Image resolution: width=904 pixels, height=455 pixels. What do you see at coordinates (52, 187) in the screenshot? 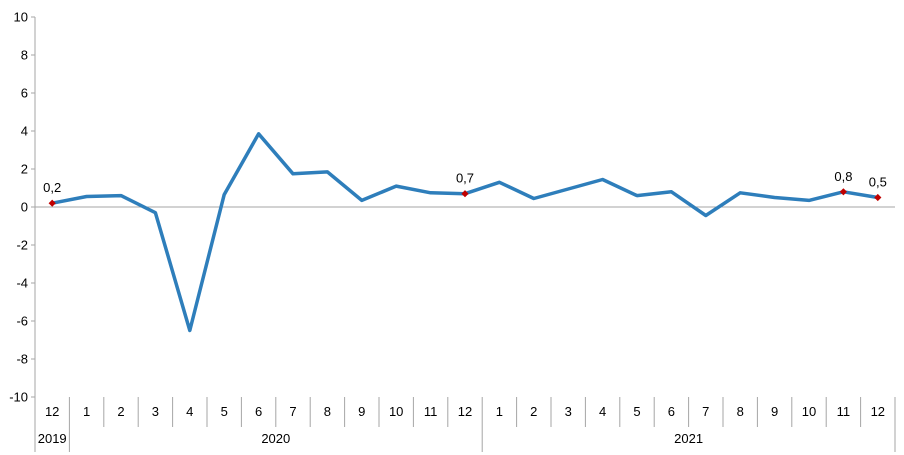
I see `data-label: 0,2` at bounding box center [52, 187].